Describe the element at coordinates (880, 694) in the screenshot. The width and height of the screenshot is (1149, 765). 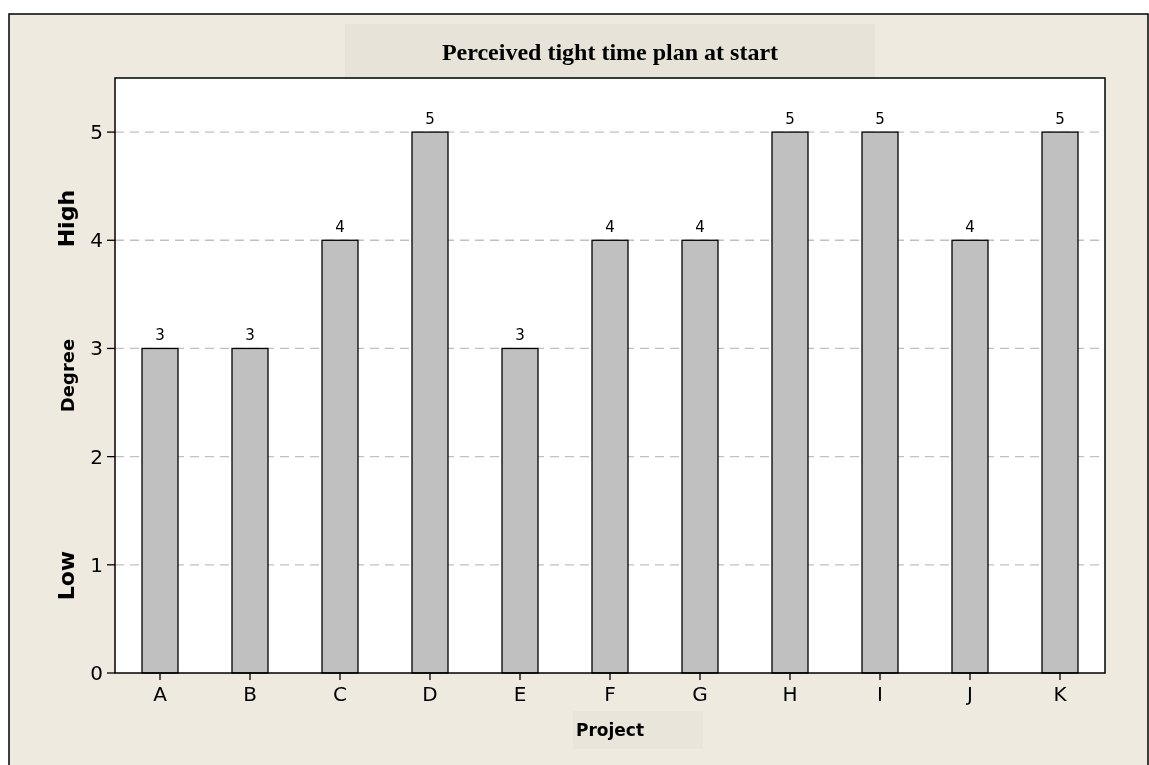
I see `x-tick-label: I` at that location.